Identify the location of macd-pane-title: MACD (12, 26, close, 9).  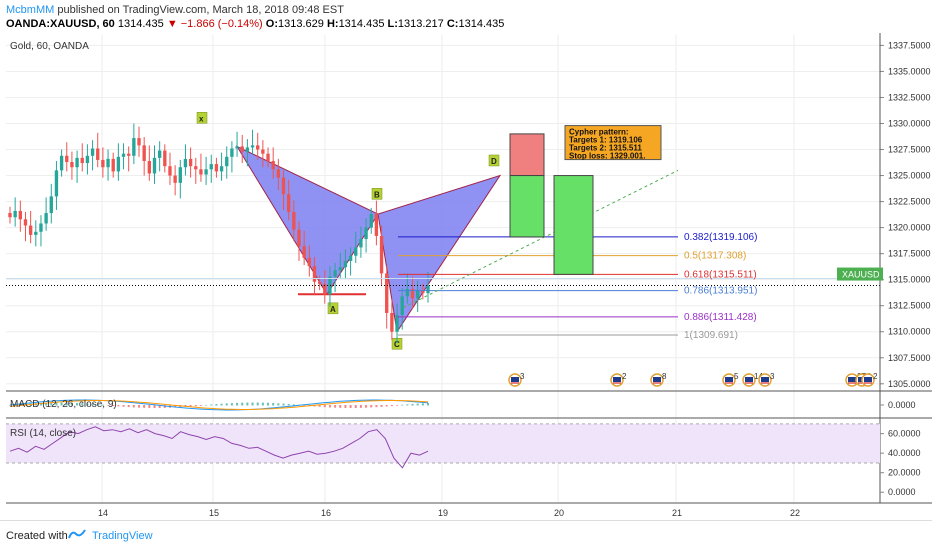
(63, 404).